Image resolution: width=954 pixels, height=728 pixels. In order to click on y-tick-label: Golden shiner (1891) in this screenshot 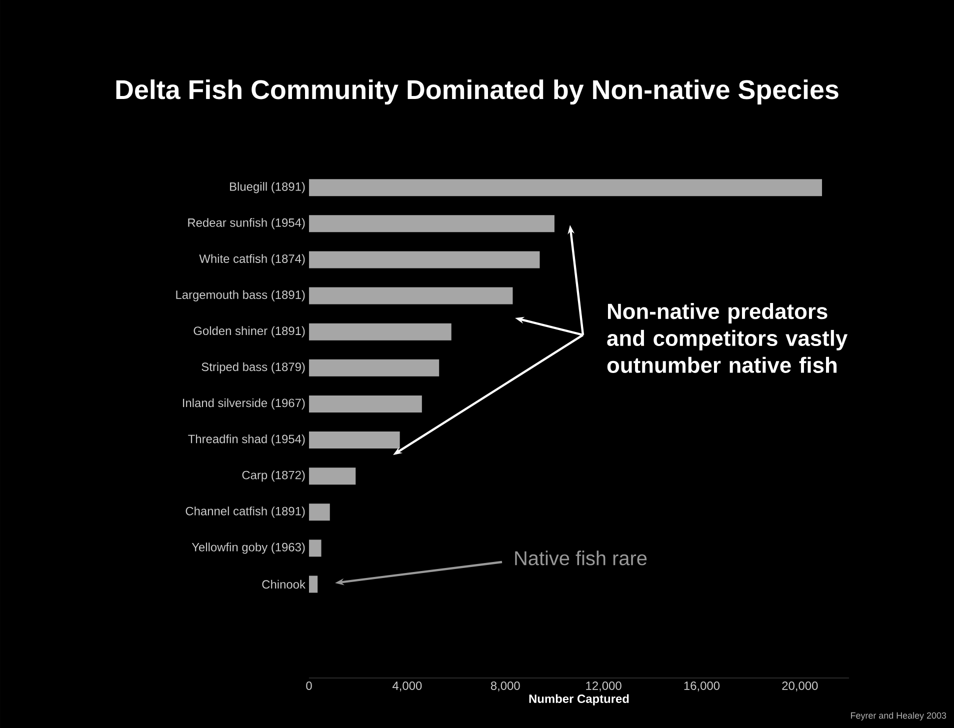, I will do `click(249, 332)`.